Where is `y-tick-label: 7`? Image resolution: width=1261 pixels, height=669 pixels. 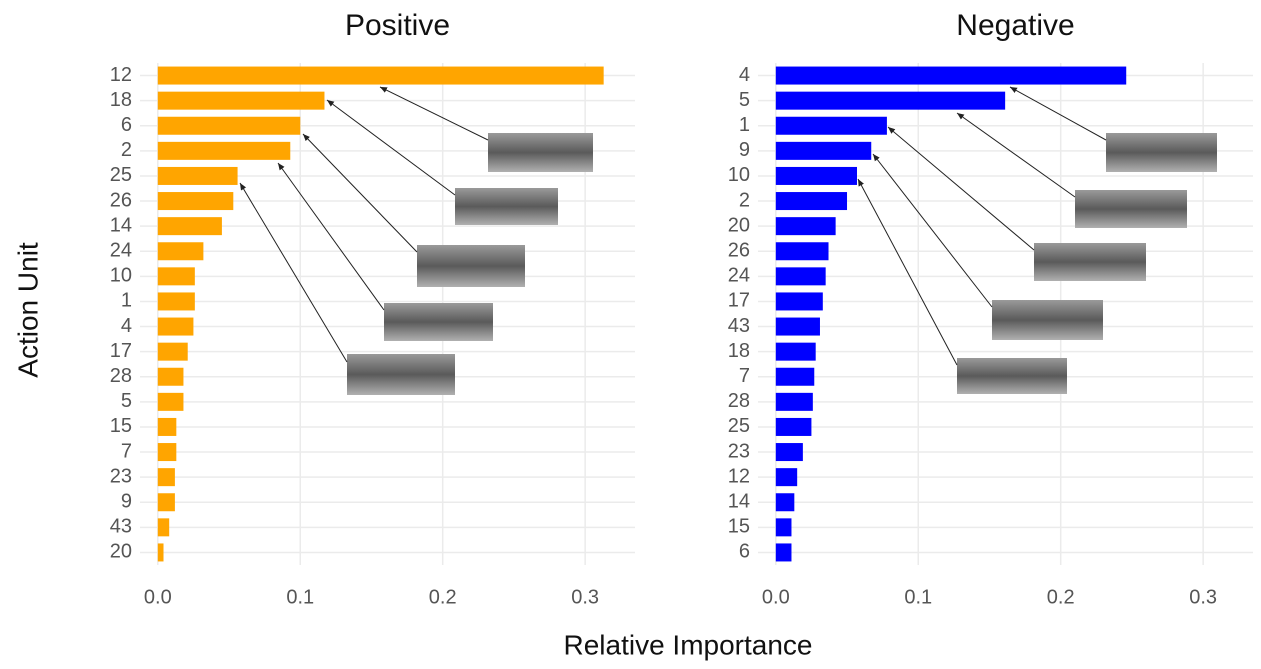
y-tick-label: 7 is located at coordinates (744, 376).